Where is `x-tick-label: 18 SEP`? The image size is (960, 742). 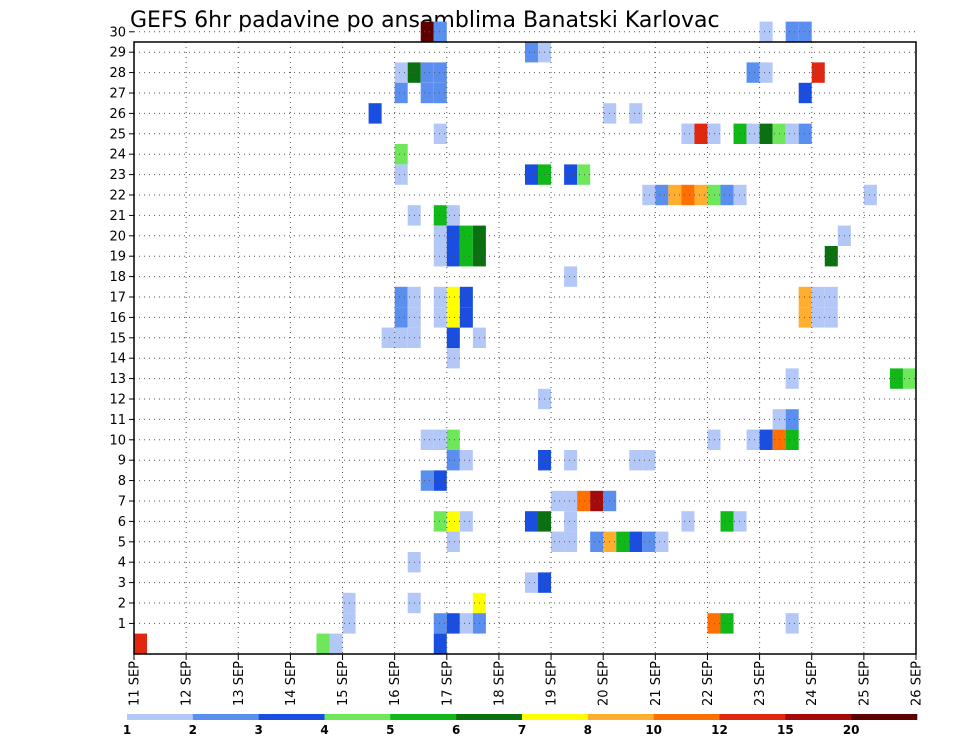 x-tick-label: 18 SEP is located at coordinates (499, 683).